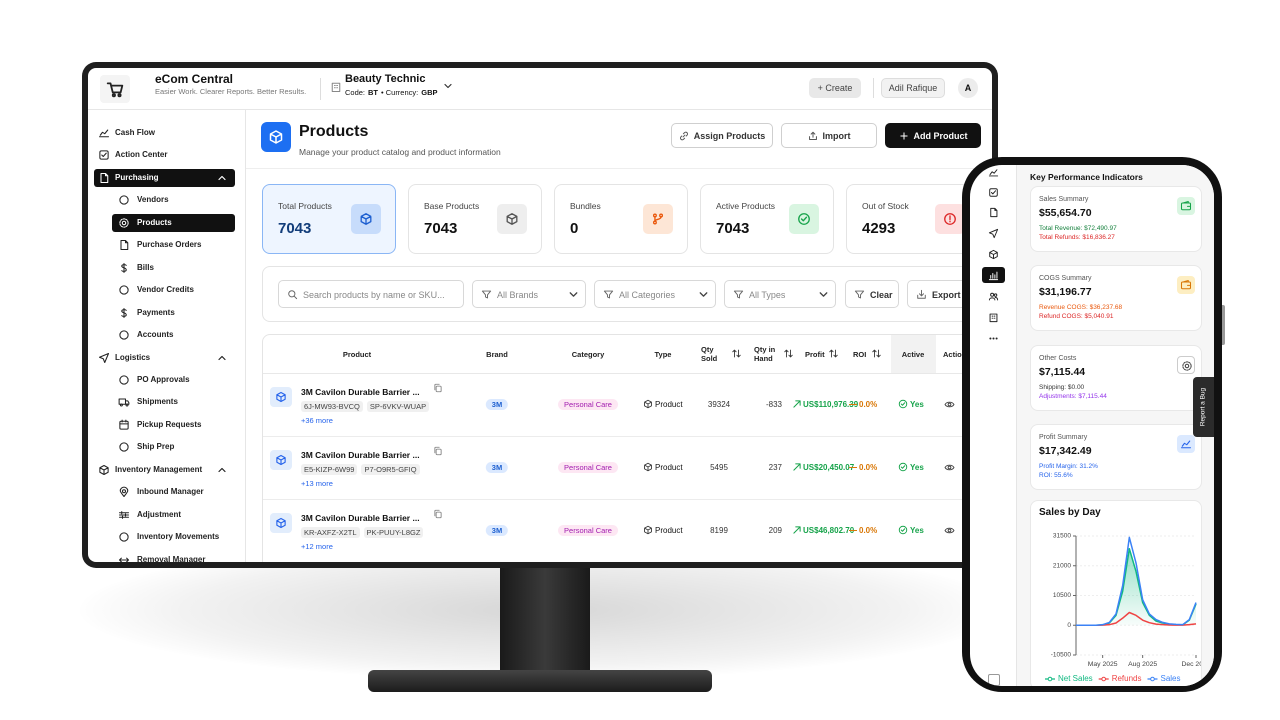 The image size is (1280, 720). What do you see at coordinates (475, 219) in the screenshot?
I see `stat-card: Base Products 7043` at bounding box center [475, 219].